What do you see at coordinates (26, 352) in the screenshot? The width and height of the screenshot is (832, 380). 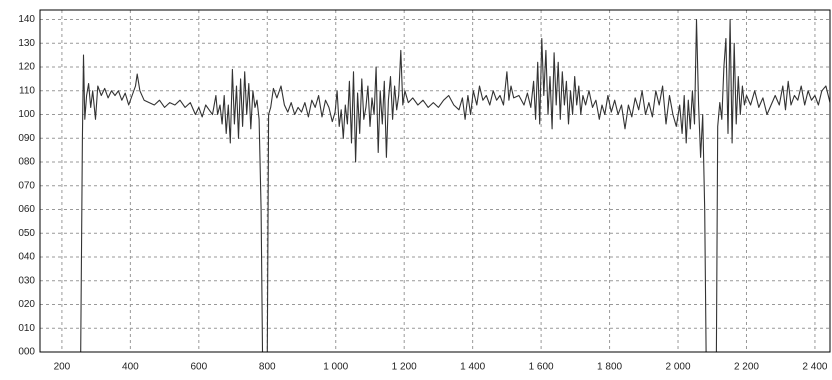 I see `y-tick-label: 000` at bounding box center [26, 352].